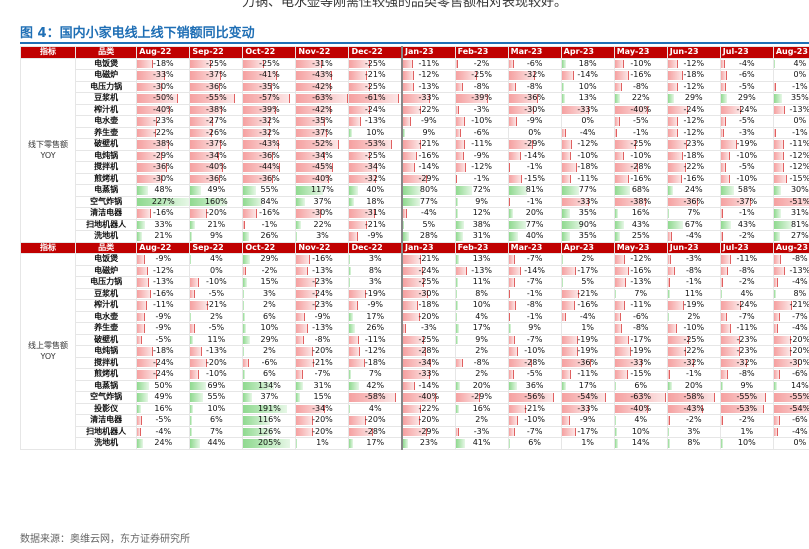 This screenshot has width=809, height=549. I want to click on value-text: 18%, so click(587, 63).